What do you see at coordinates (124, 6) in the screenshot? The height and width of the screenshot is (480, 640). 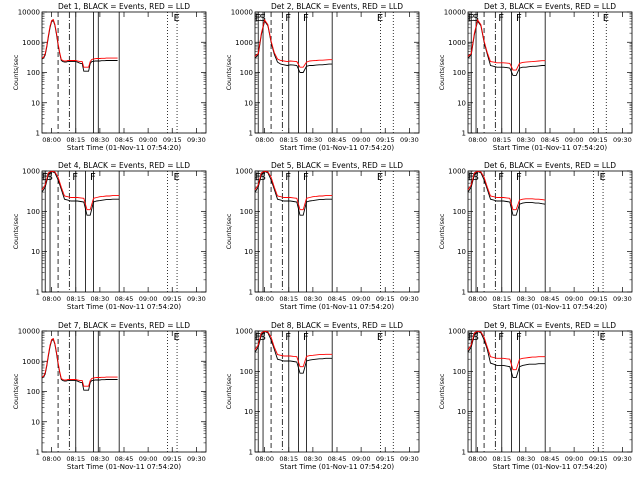 I see `chart-title: Det 1, BLACK = Events, RED = LLD` at bounding box center [124, 6].